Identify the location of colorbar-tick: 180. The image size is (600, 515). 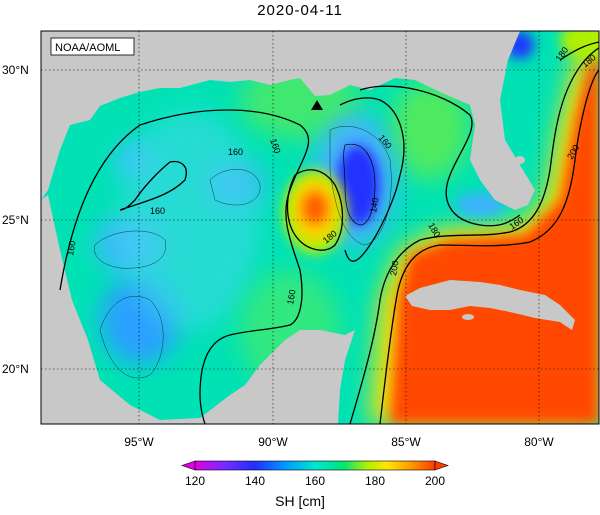
(375, 481).